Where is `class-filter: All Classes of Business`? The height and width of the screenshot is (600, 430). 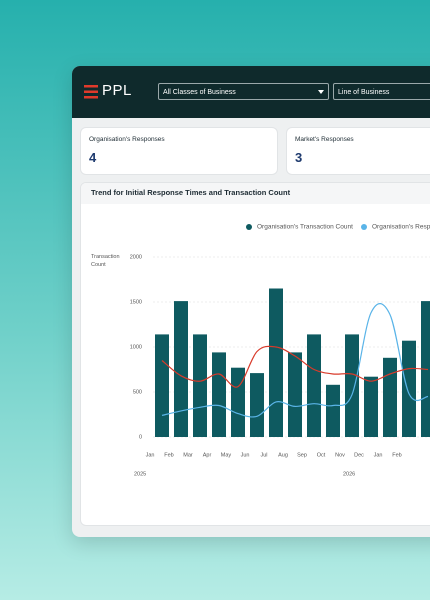
class-filter: All Classes of Business is located at coordinates (243, 91).